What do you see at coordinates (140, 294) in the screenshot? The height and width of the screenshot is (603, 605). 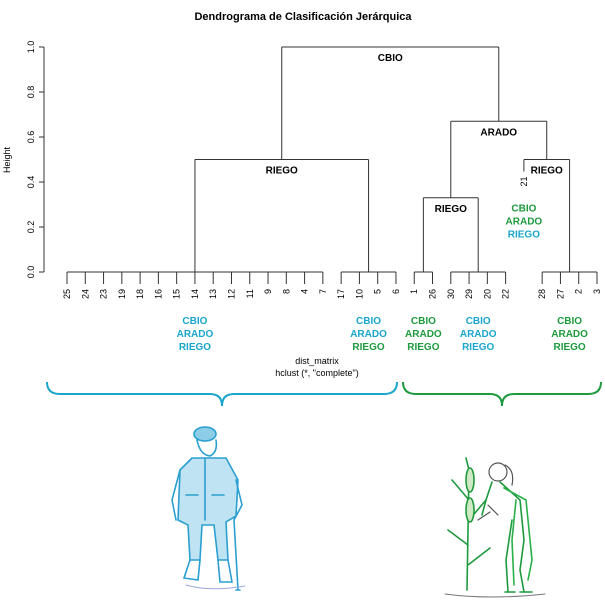 I see `leaf-label: 18` at bounding box center [140, 294].